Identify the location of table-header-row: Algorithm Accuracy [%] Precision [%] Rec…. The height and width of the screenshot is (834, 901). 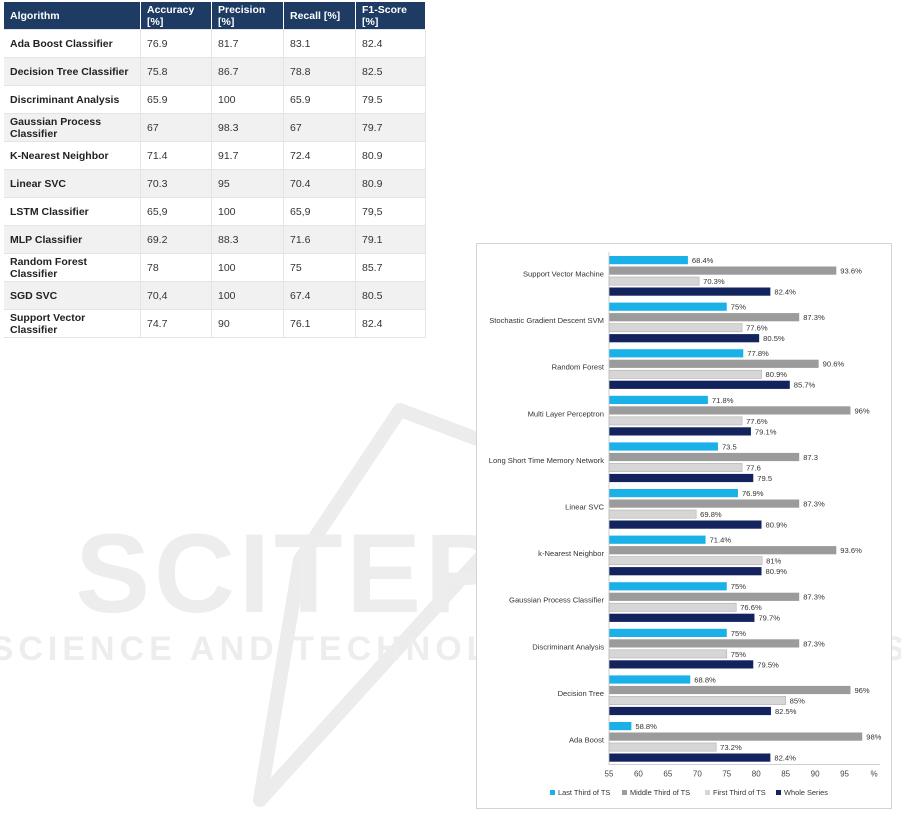
(215, 16).